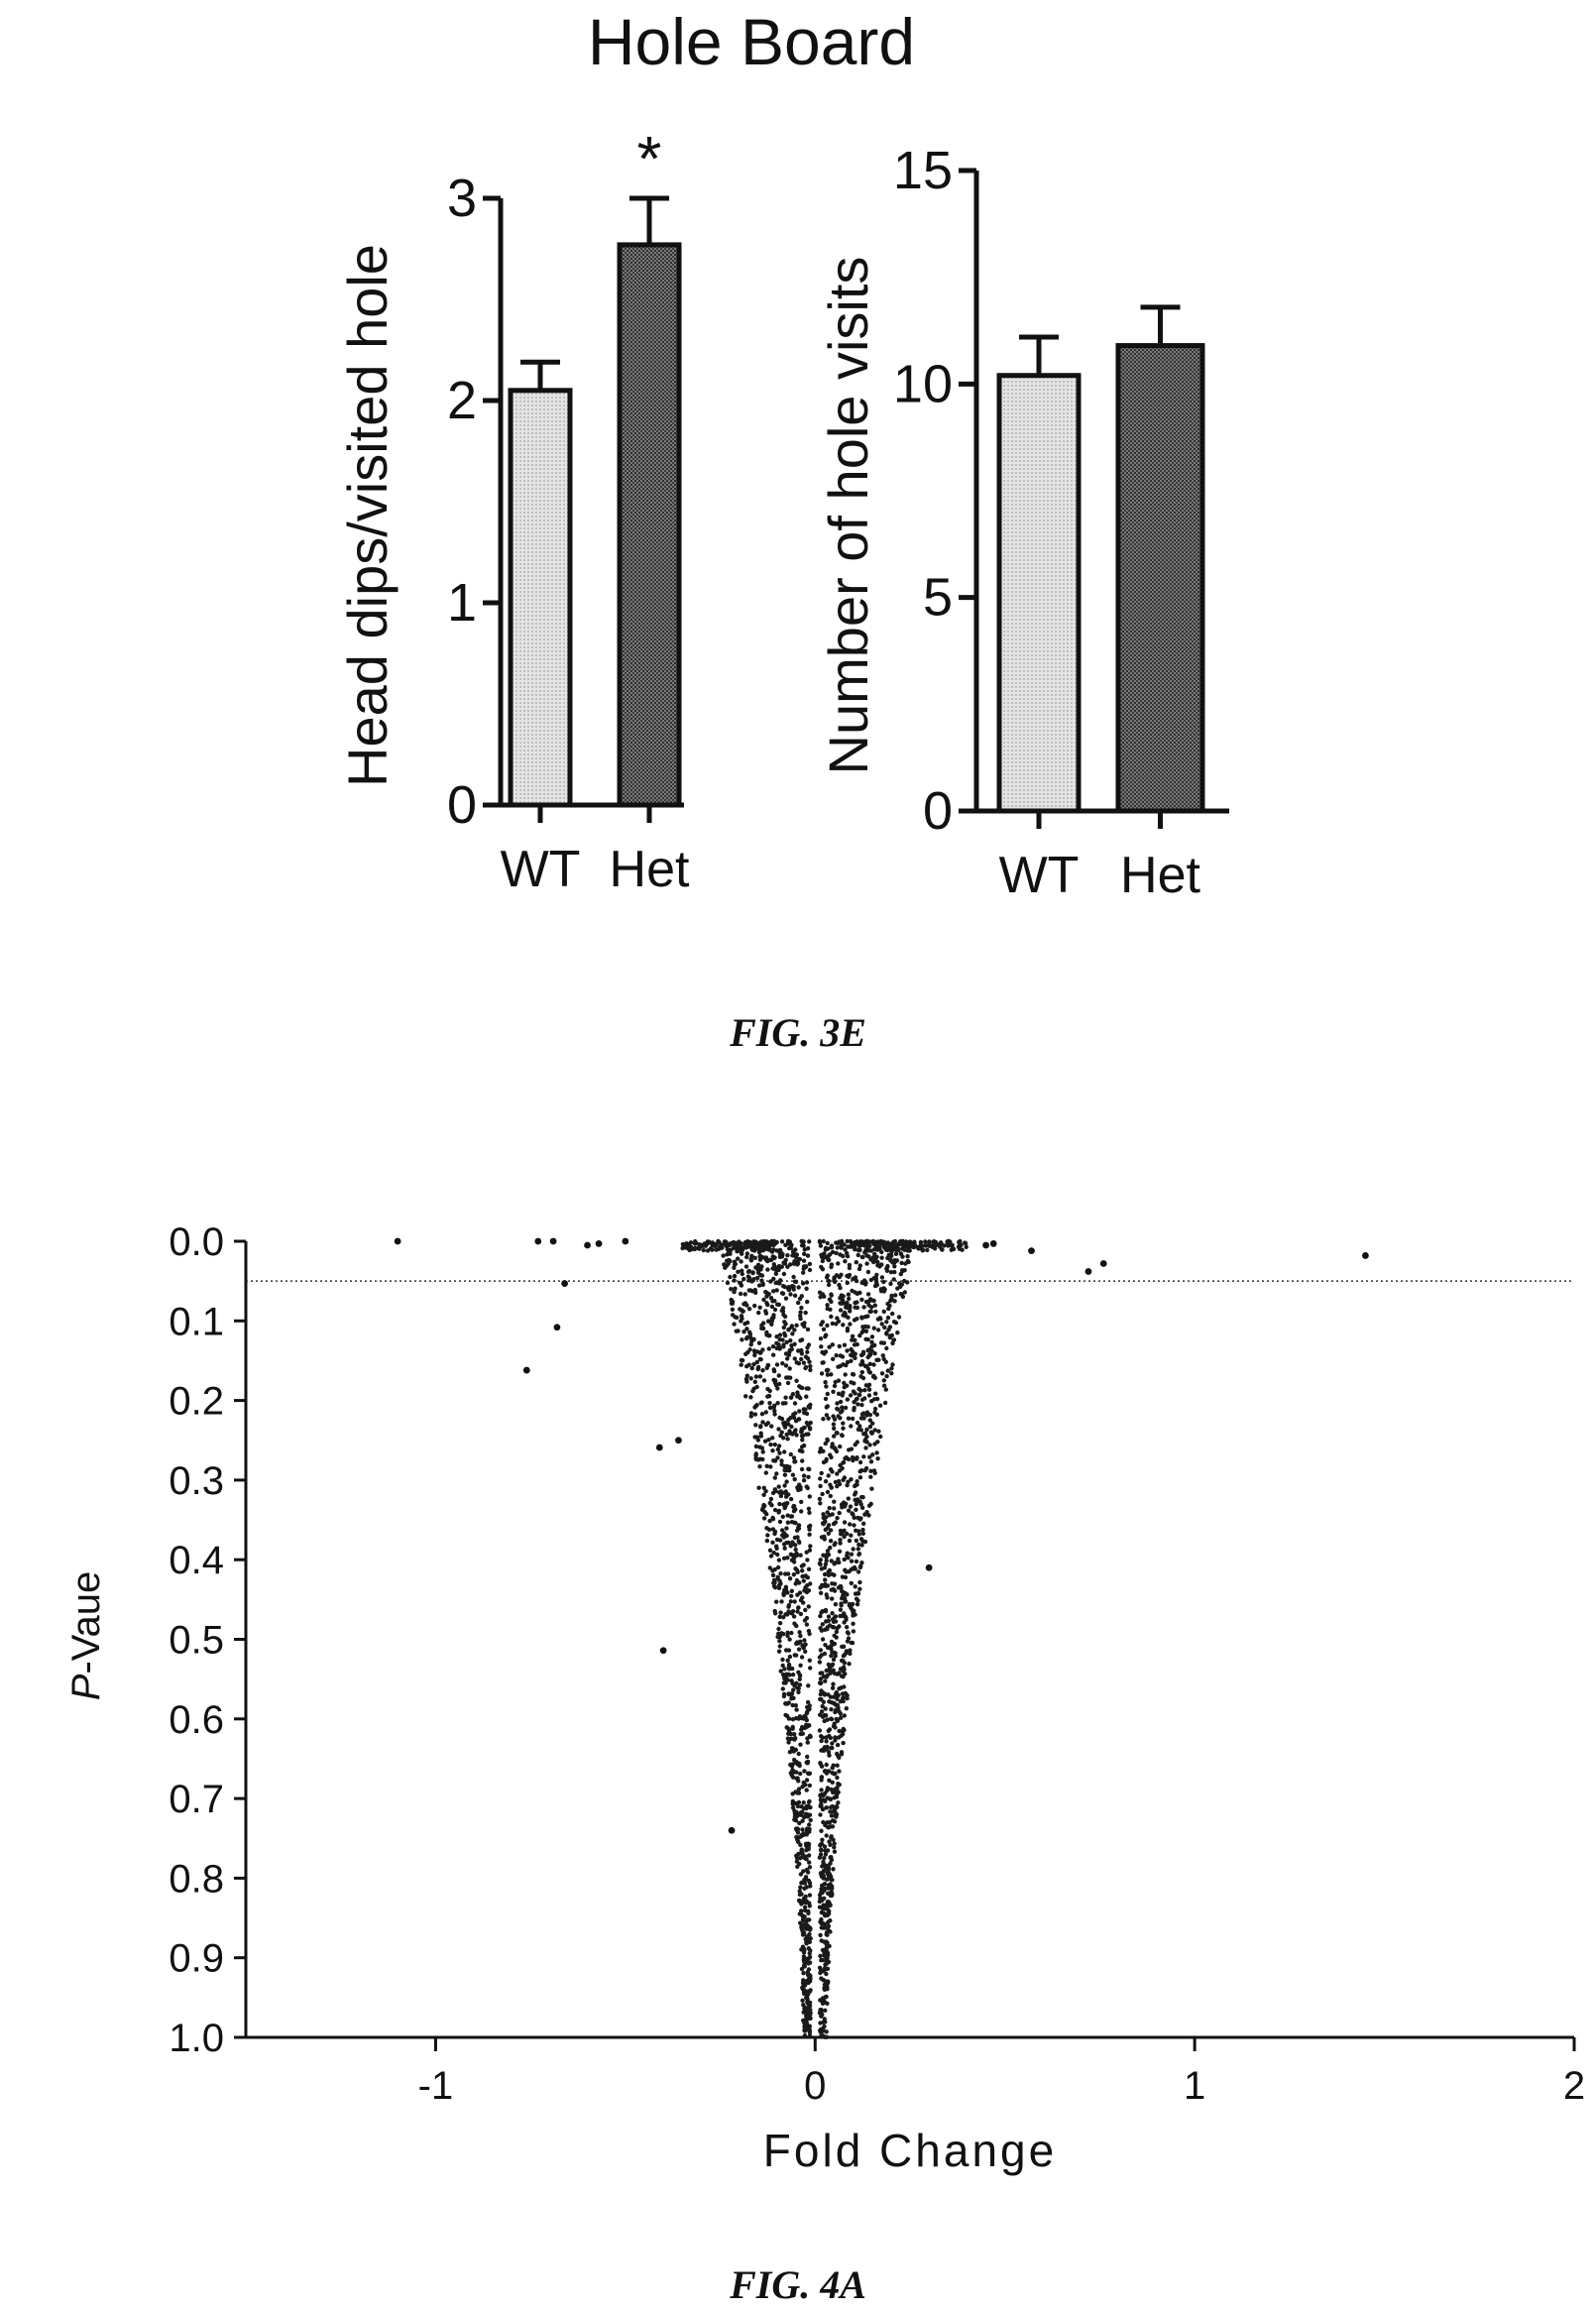 The width and height of the screenshot is (1596, 2312). What do you see at coordinates (929, 1567) in the screenshot?
I see `outlier-point` at bounding box center [929, 1567].